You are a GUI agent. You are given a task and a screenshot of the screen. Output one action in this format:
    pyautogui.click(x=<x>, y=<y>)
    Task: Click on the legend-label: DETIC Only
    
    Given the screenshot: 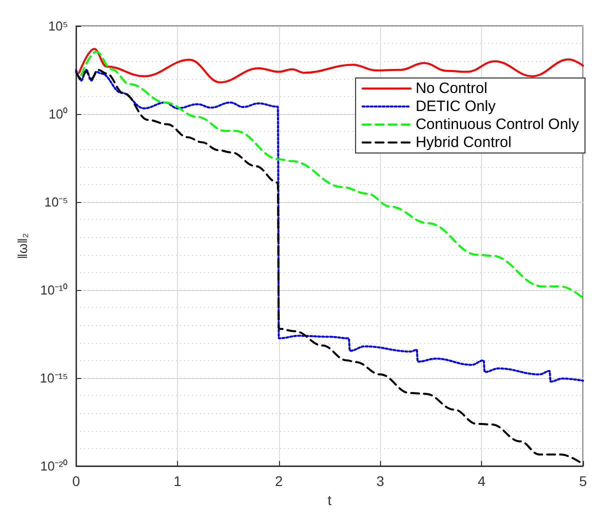 What is the action you would take?
    pyautogui.click(x=456, y=106)
    